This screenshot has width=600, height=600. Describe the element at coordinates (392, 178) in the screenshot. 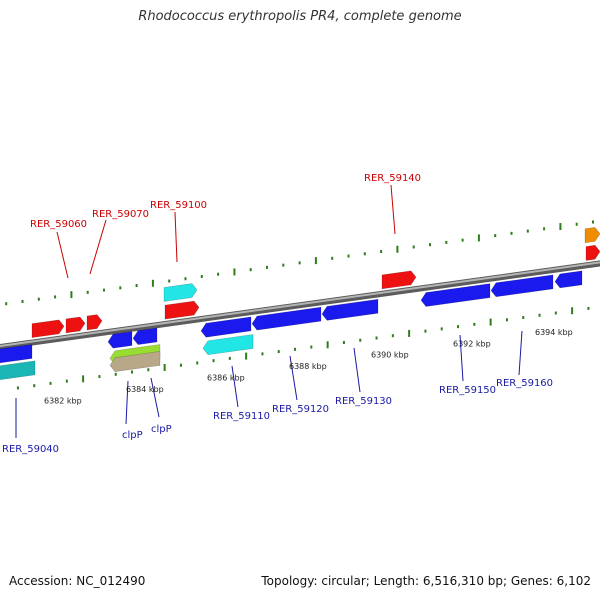

I see `gene-label-top: RER_59140` at that location.